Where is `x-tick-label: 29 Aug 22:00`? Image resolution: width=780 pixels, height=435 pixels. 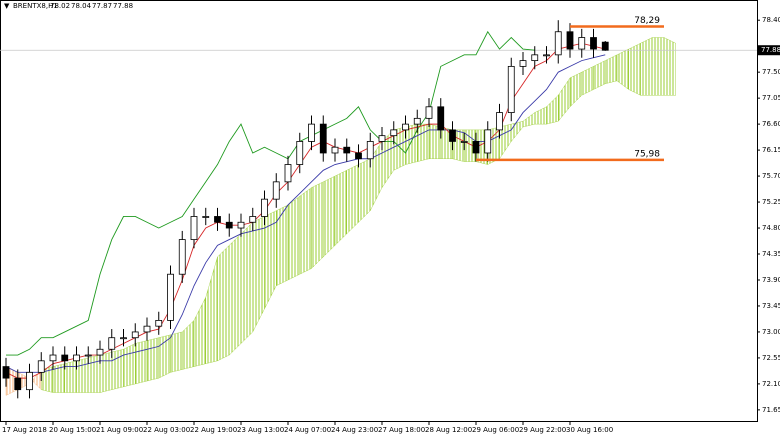 x-tick-label: 29 Aug 22:00 is located at coordinates (542, 430).